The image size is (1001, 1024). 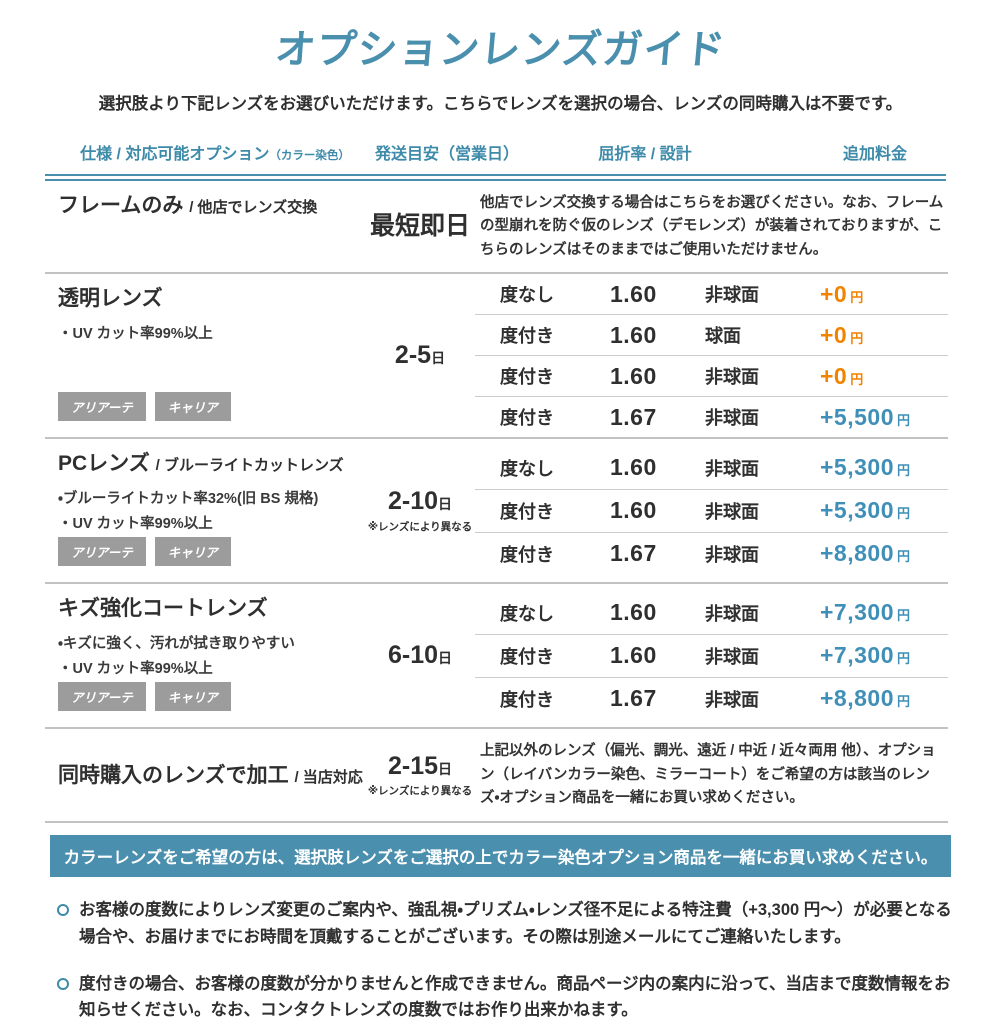 I want to click on option-row: 度なし 1.60 非球面 +7,300 円, so click(x=711, y=613).